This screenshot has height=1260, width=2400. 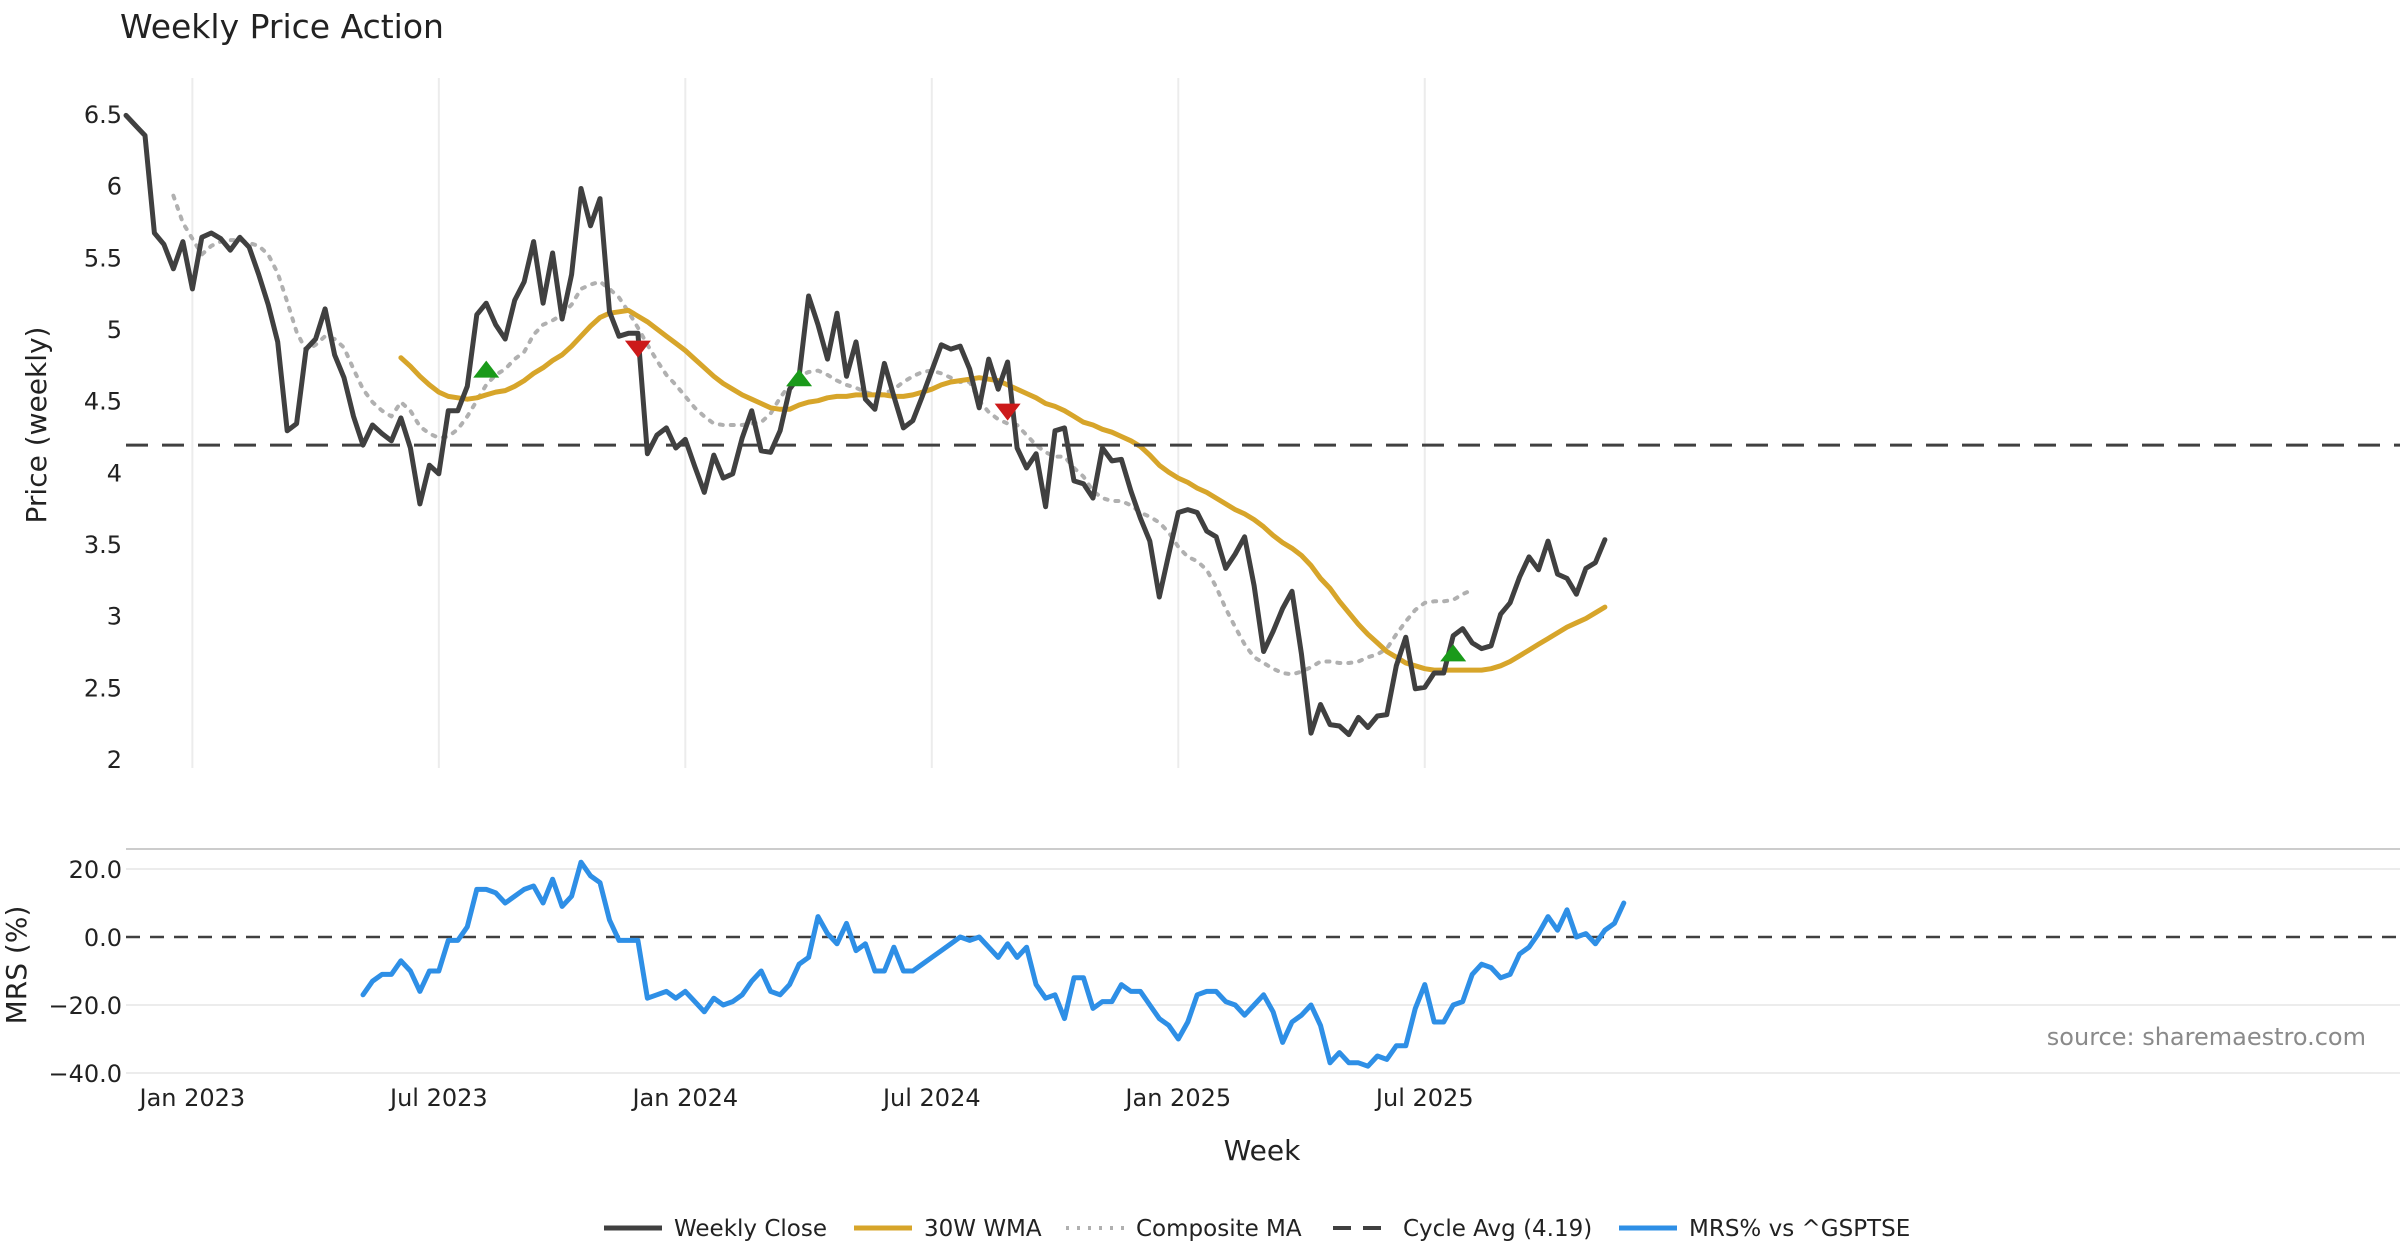 What do you see at coordinates (85, 1006) in the screenshot?
I see `mrs-y-tick-label: −20.0` at bounding box center [85, 1006].